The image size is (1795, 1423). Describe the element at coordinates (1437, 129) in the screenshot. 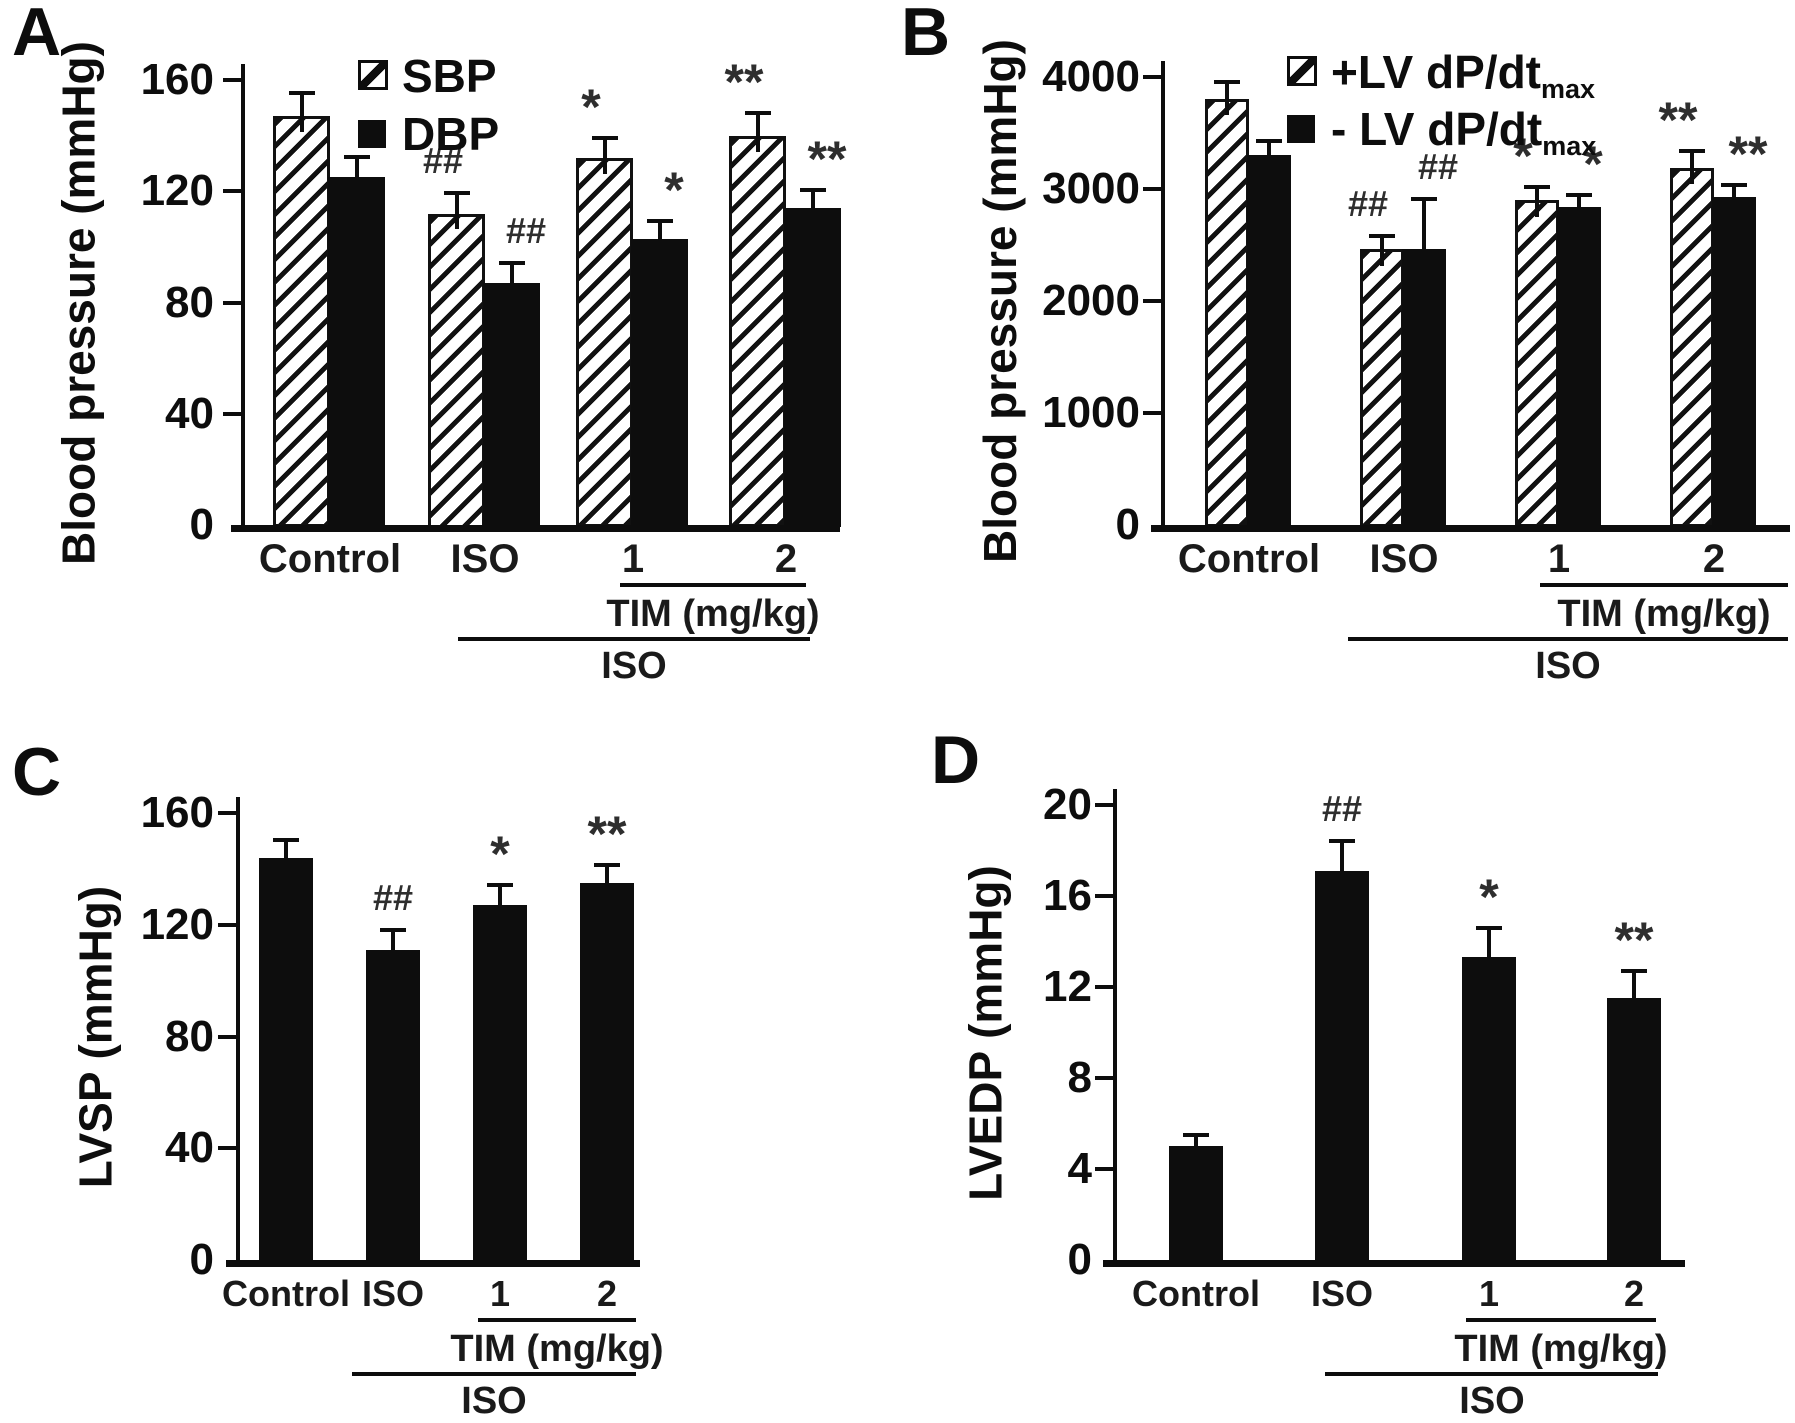

I see `legend-series-name: - LV dP/dt` at that location.